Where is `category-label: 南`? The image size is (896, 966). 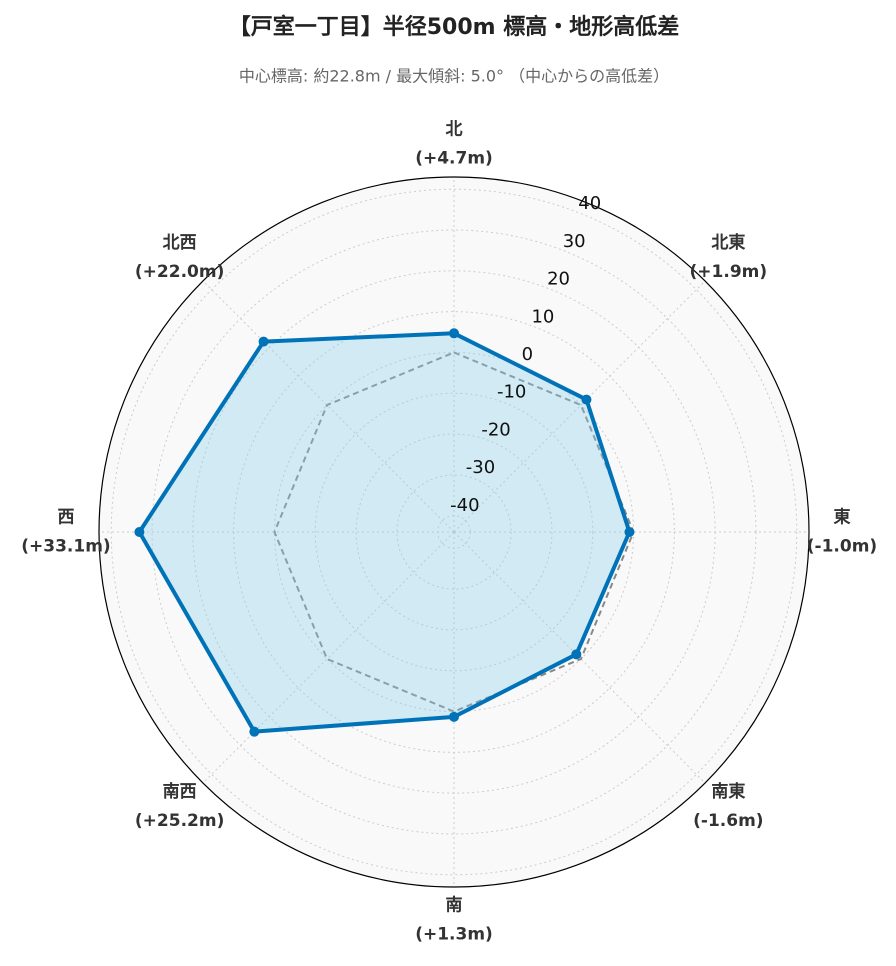 category-label: 南 is located at coordinates (454, 905).